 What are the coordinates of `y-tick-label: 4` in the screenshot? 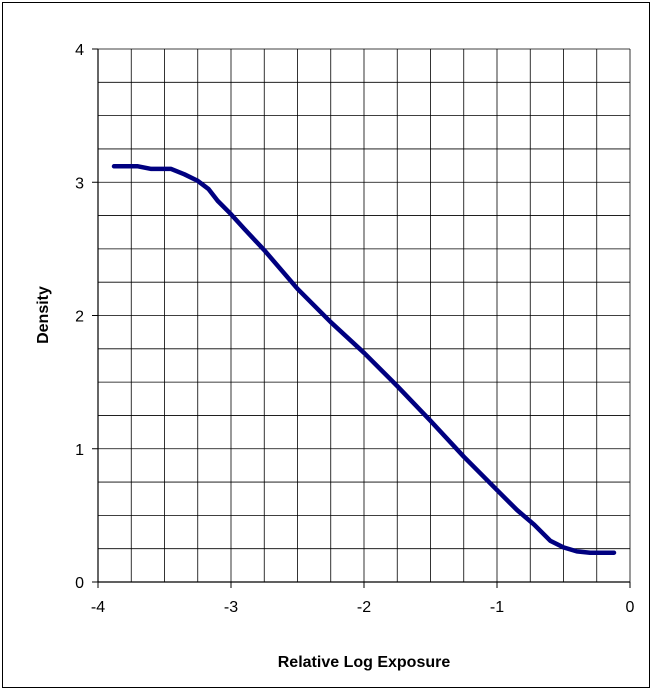 It's located at (79, 50).